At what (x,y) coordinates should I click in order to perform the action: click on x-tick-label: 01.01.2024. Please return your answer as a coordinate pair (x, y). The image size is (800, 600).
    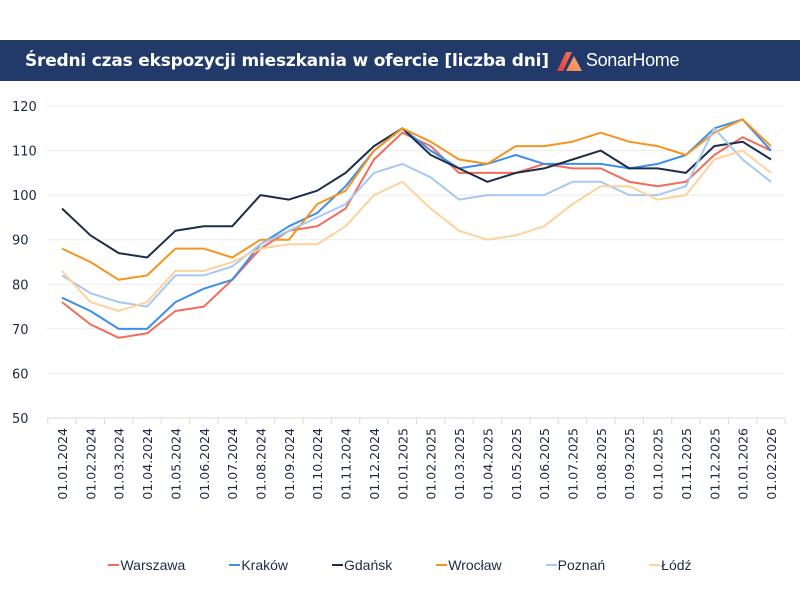
    Looking at the image, I should click on (62, 464).